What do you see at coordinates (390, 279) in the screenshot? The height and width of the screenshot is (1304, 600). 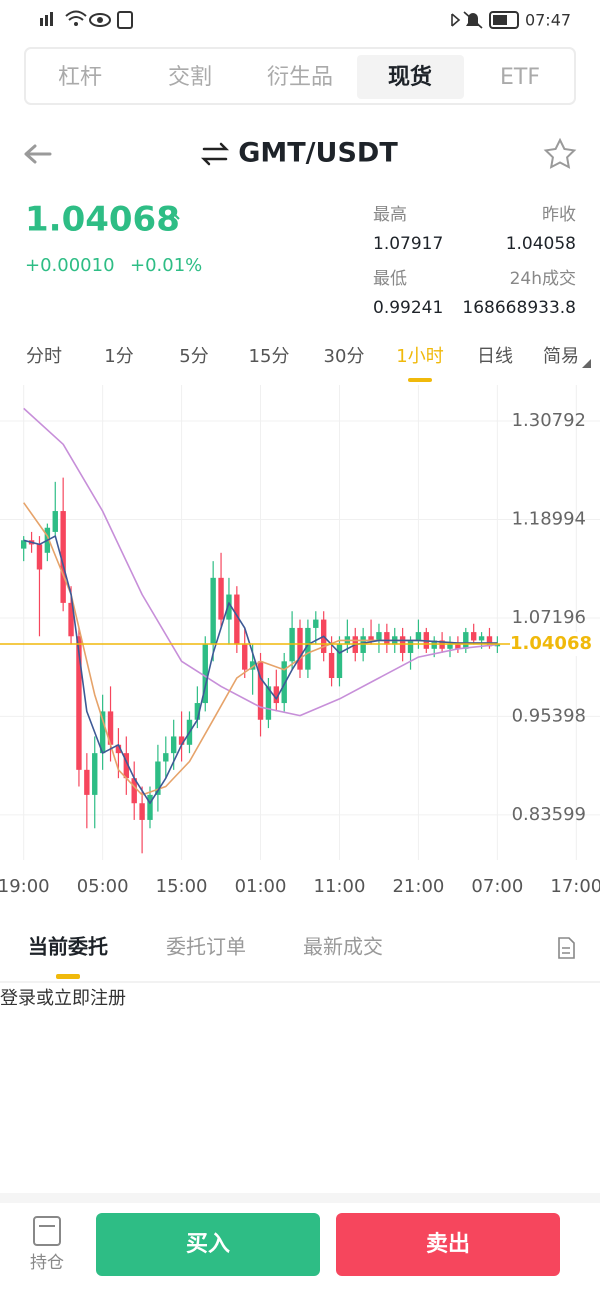 I see `stat-label: 最低` at bounding box center [390, 279].